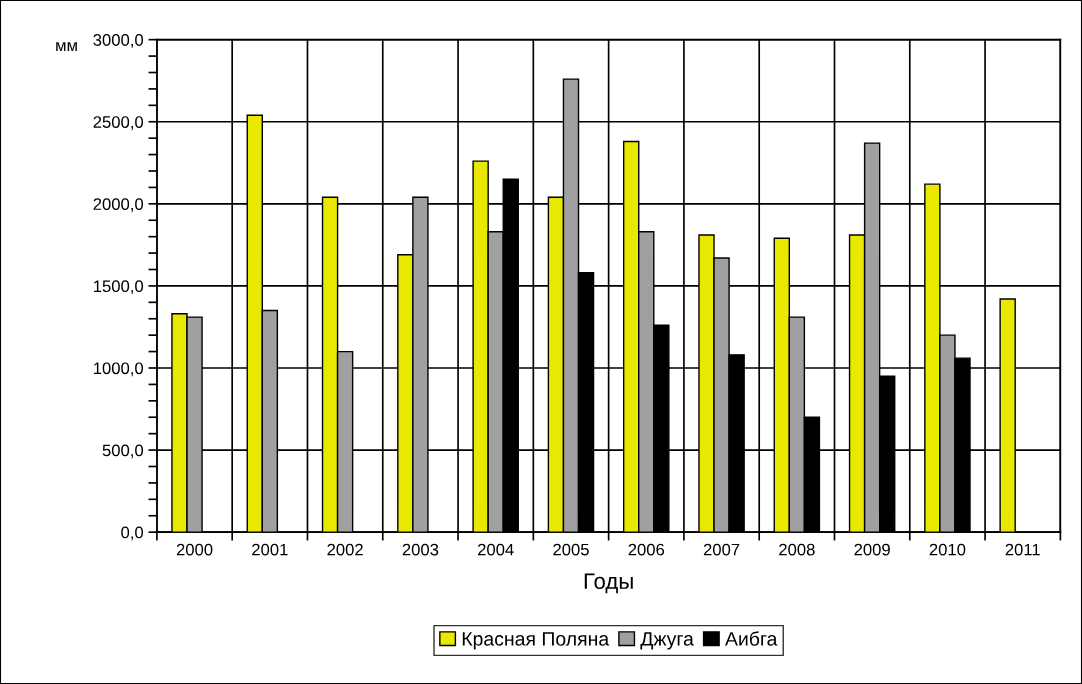 This screenshot has height=684, width=1082. What do you see at coordinates (119, 287) in the screenshot?
I see `y-tick-label: 1500,0` at bounding box center [119, 287].